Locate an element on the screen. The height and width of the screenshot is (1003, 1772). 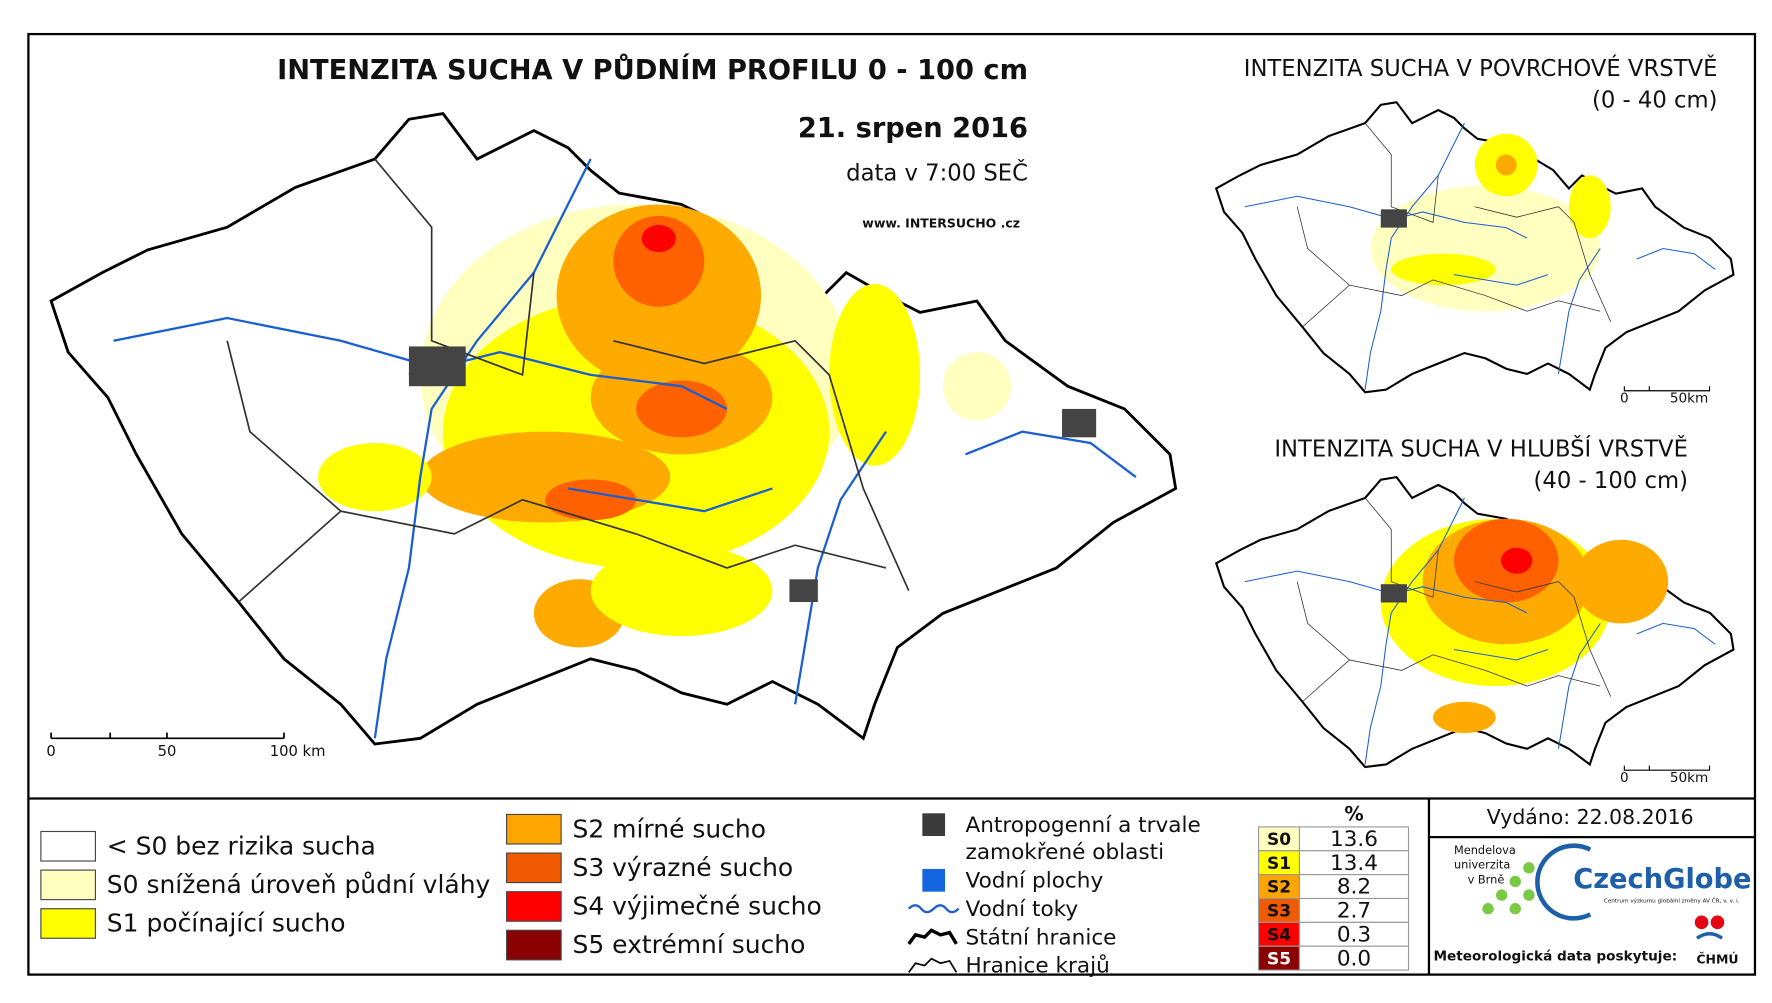
legend-label: Antropogenní a trvale is located at coordinates (1083, 825).